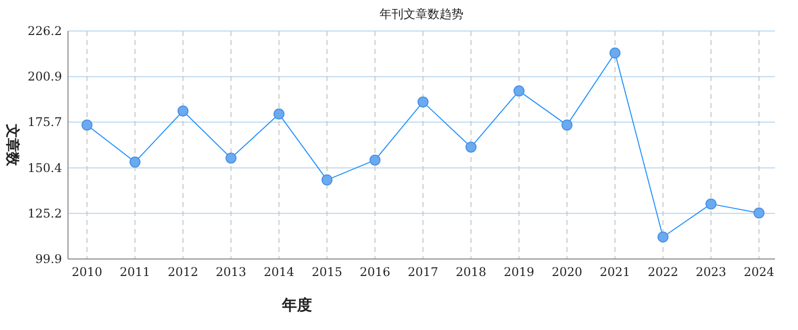 This screenshot has height=330, width=798. What do you see at coordinates (45, 213) in the screenshot?
I see `y-tick-label: 125.2` at bounding box center [45, 213].